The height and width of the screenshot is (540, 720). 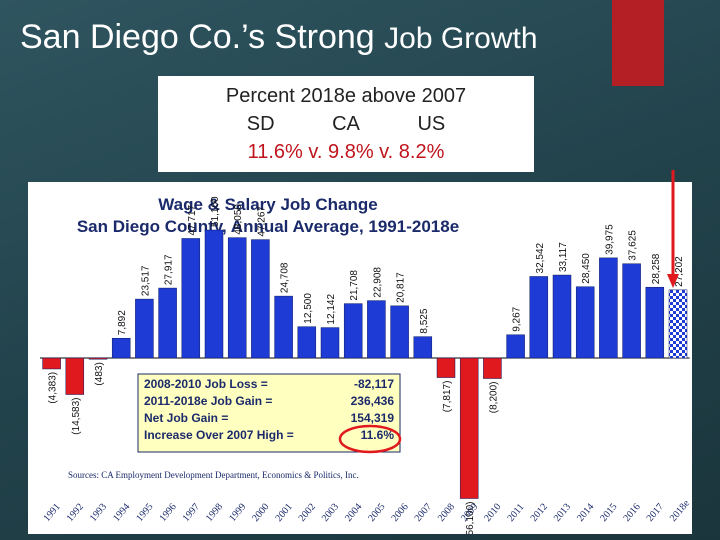 What do you see at coordinates (191, 513) in the screenshot?
I see `x-tick-1997: 1997` at bounding box center [191, 513].